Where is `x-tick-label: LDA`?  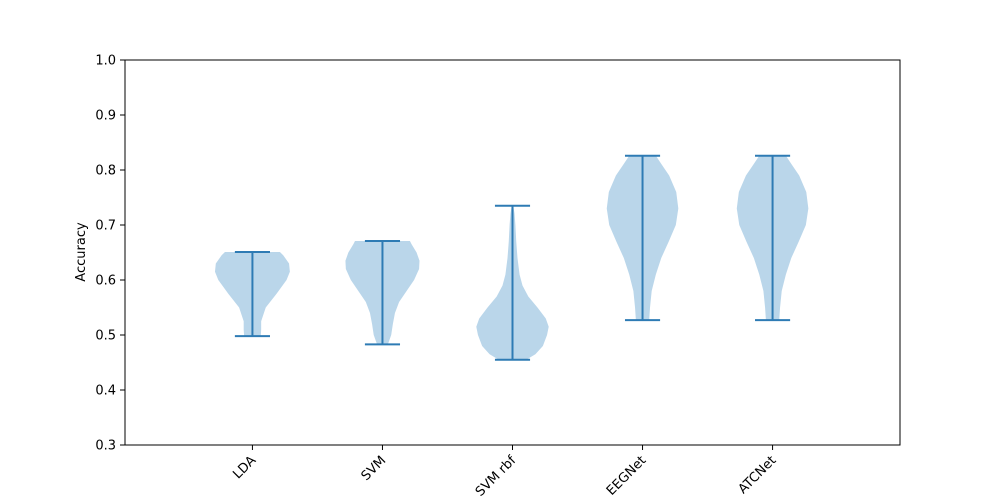 x-tick-label: LDA is located at coordinates (244, 467).